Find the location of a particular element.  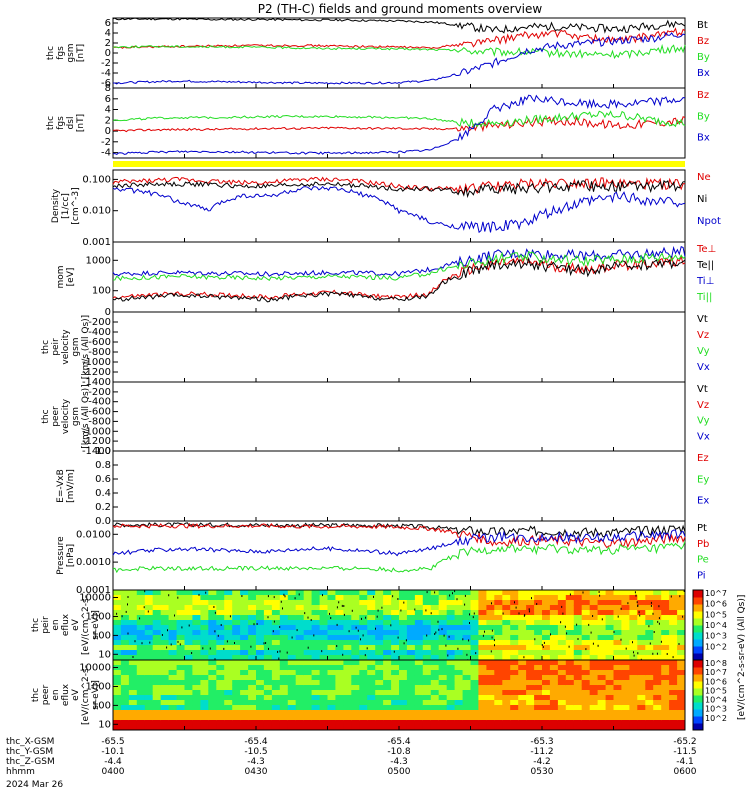

colorbar-tick-label: 10^3 is located at coordinates (716, 709).